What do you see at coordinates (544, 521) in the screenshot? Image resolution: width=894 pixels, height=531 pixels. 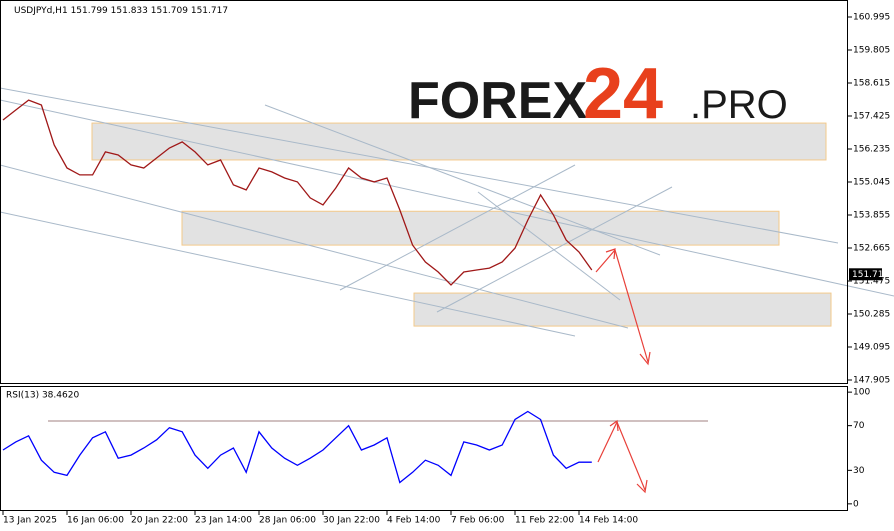 I see `x-tick-label: 11 Feb 22:00` at bounding box center [544, 521].